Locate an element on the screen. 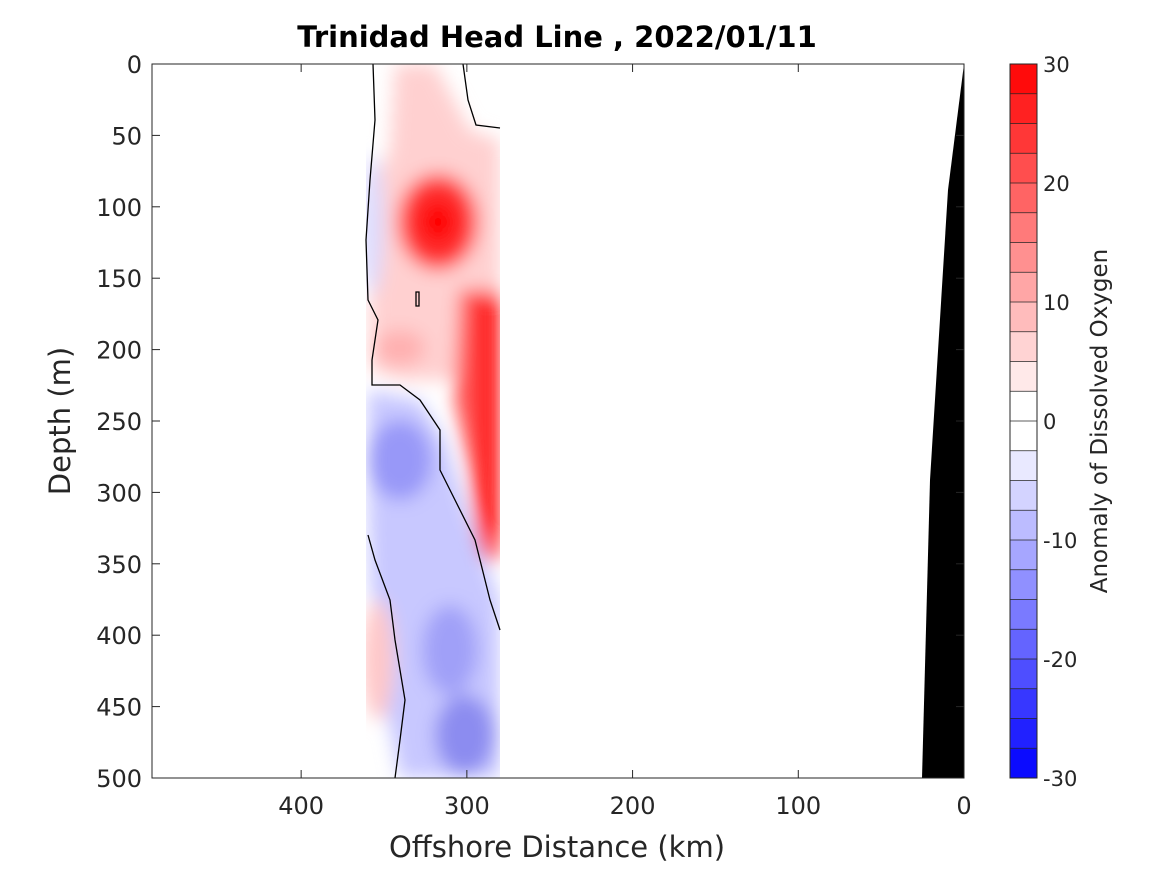 The height and width of the screenshot is (875, 1167). y-tick-label: 200 is located at coordinates (119, 351).